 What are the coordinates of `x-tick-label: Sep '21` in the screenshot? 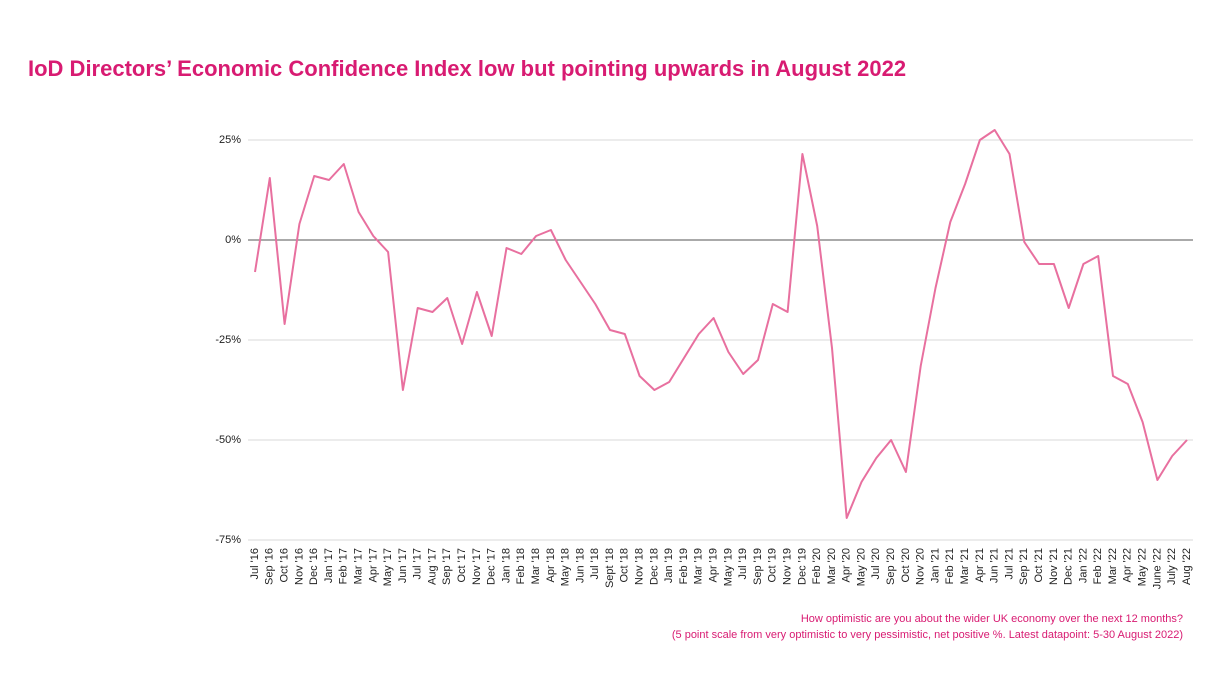 It's located at (1024, 566).